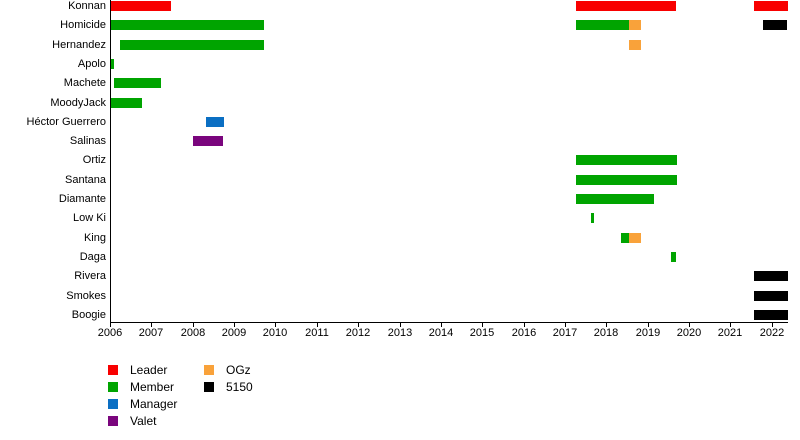 The width and height of the screenshot is (800, 440). Describe the element at coordinates (83, 25) in the screenshot. I see `row-label-homicide: Homicide` at that location.